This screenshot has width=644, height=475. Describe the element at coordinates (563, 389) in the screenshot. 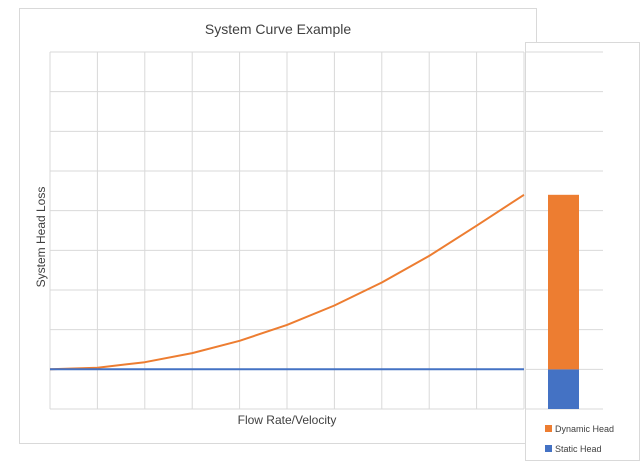

I see `static-head-bar-segment` at that location.